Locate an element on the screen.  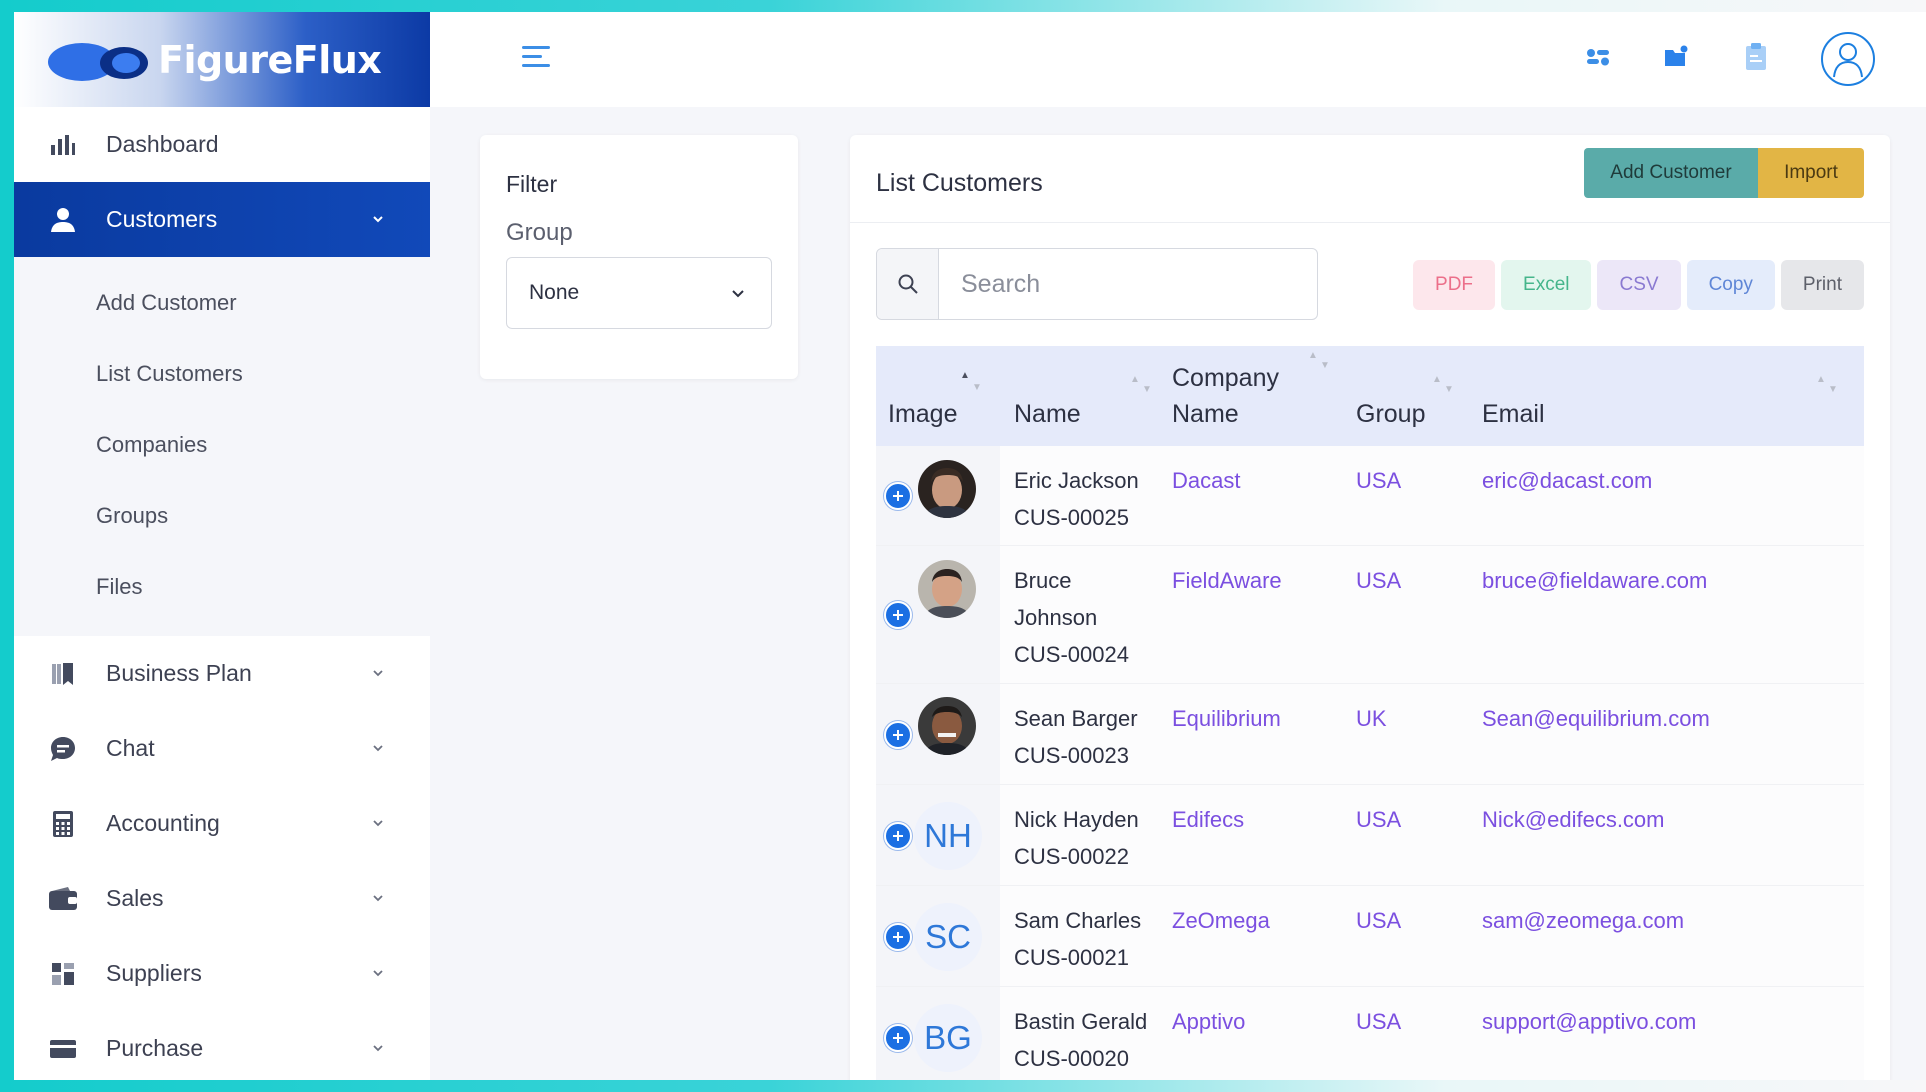
copy-button: Copy is located at coordinates (1730, 285).